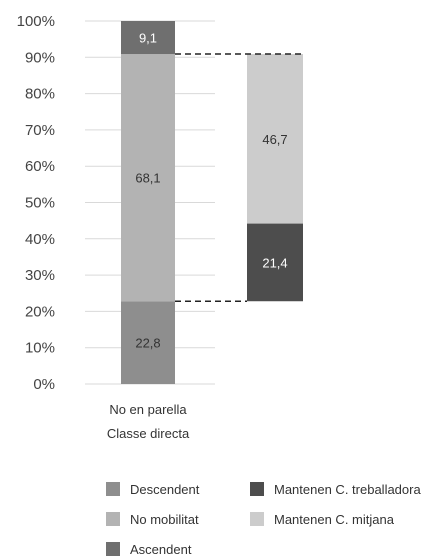  I want to click on legend-label: No mobilitat, so click(164, 519).